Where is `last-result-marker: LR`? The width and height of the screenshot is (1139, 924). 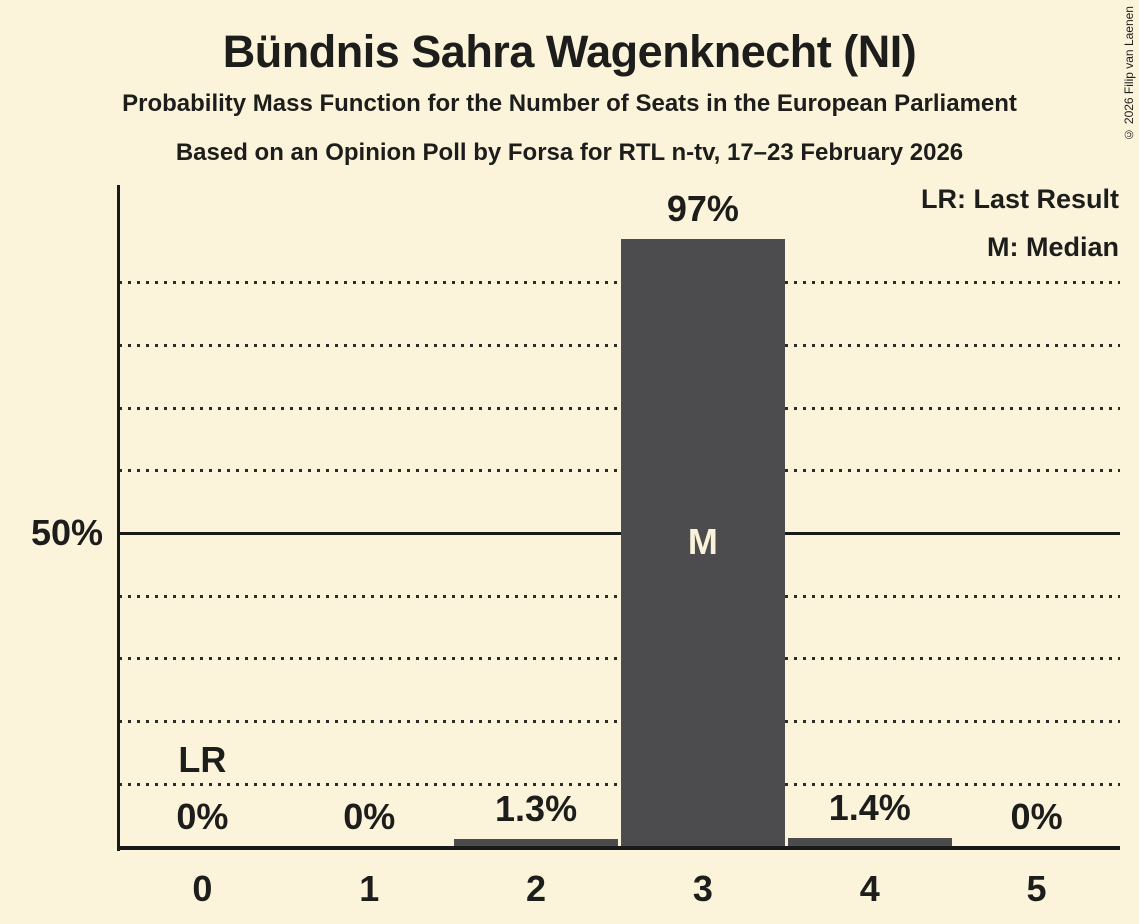 last-result-marker: LR is located at coordinates (202, 759).